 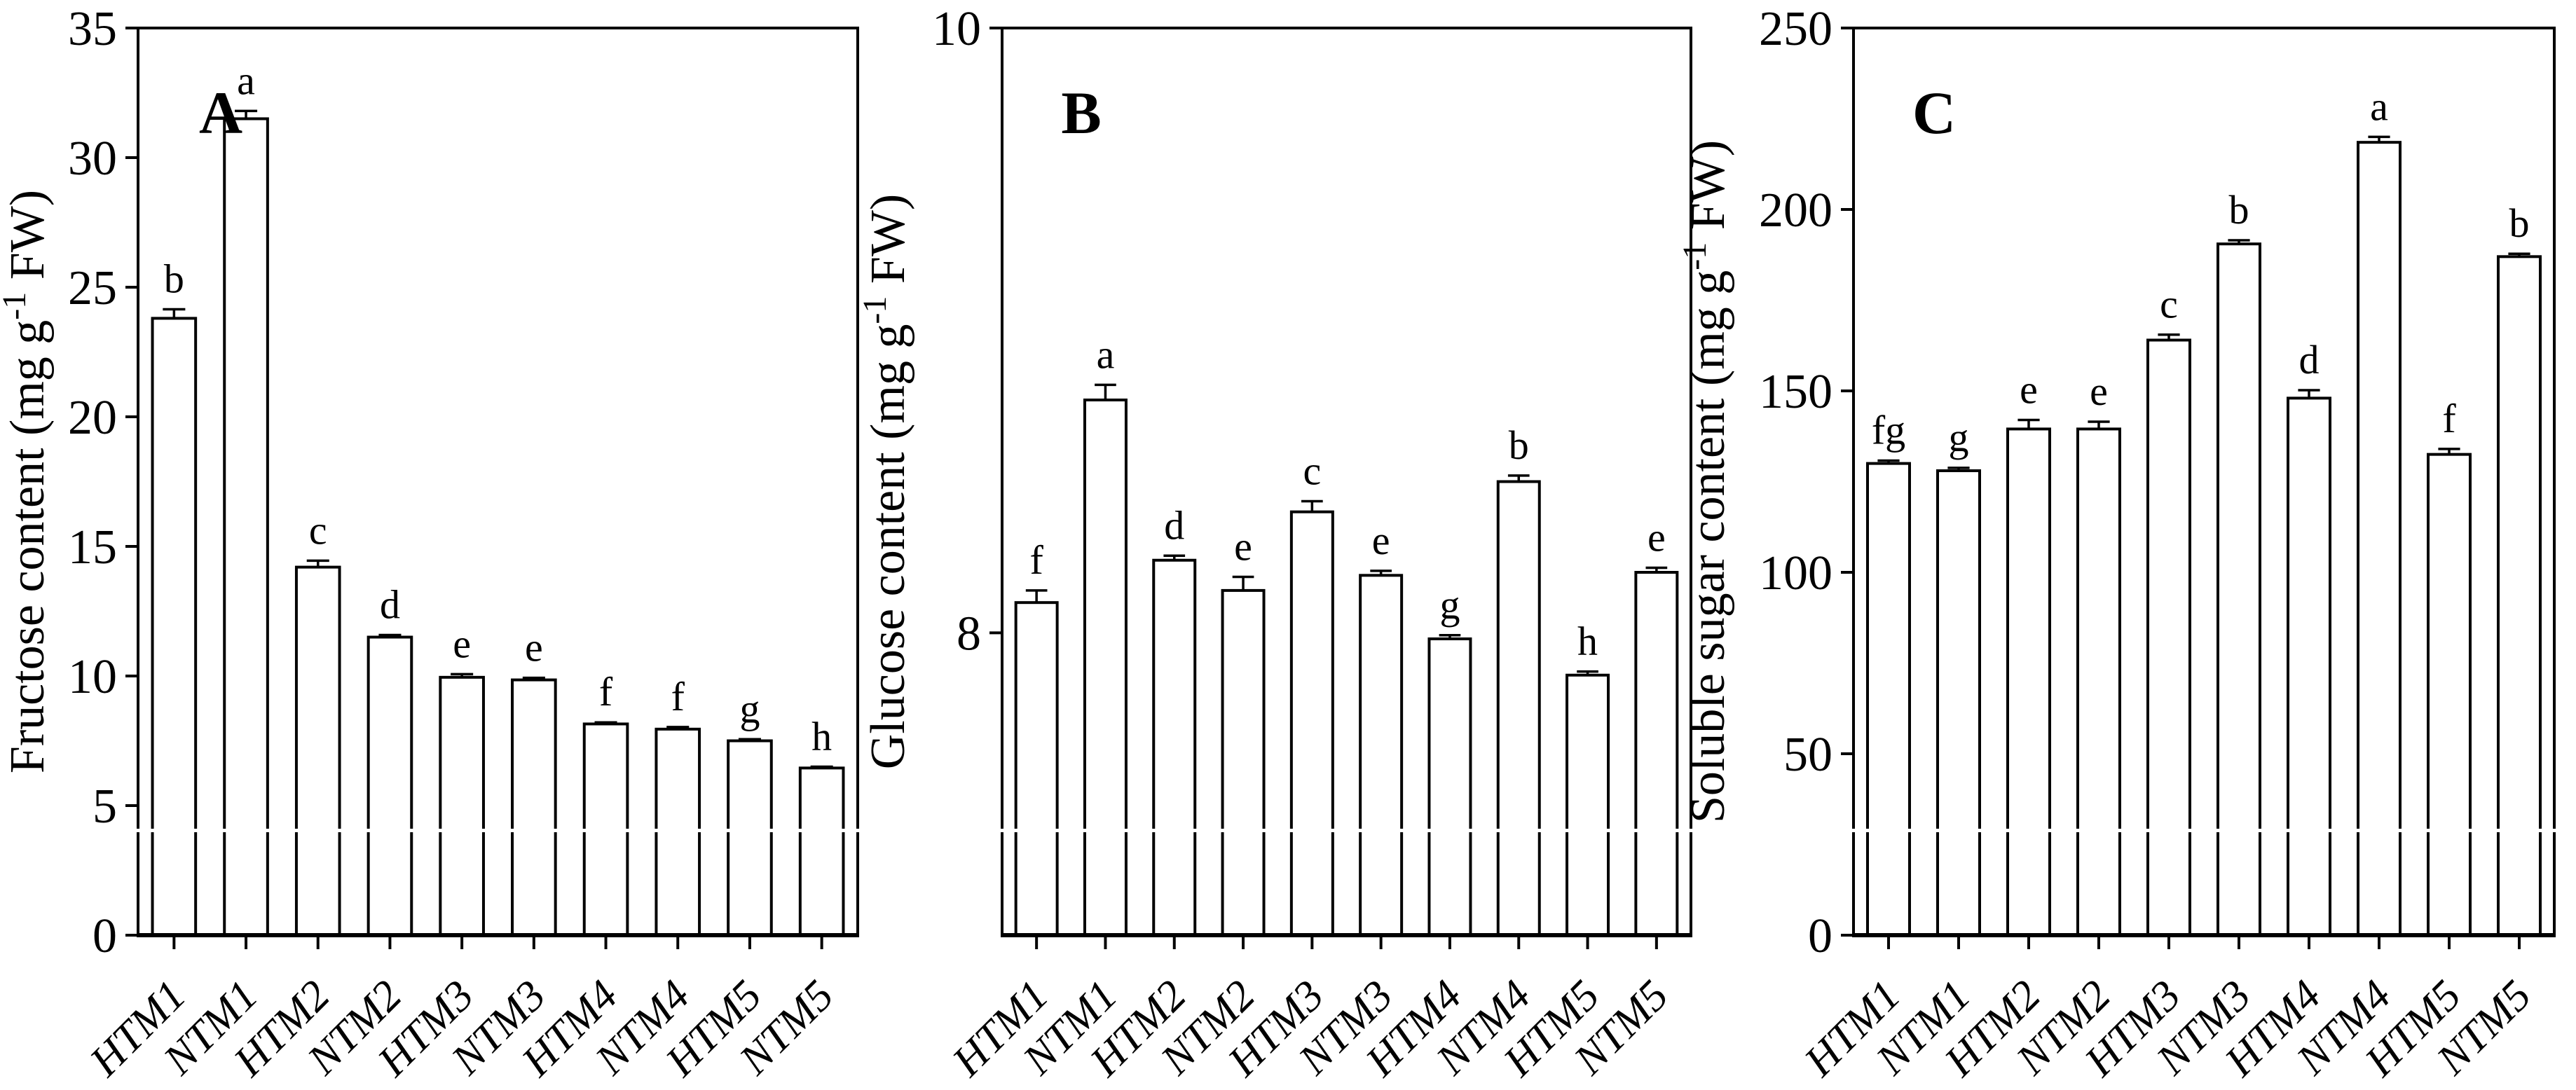 What do you see at coordinates (1795, 573) in the screenshot?
I see `y-tick-label: 100` at bounding box center [1795, 573].